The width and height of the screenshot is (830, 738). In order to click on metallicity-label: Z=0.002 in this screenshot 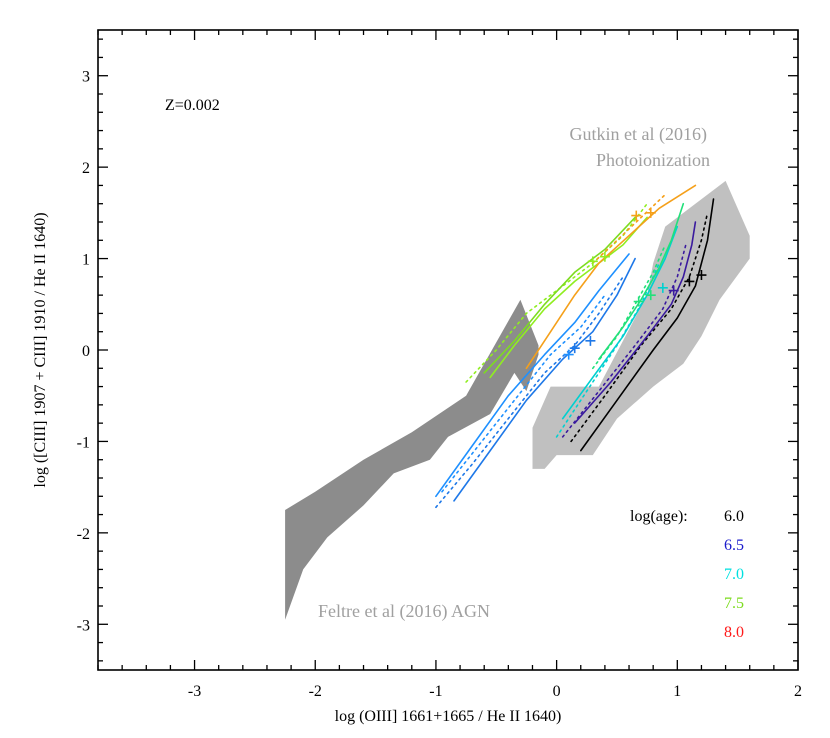, I will do `click(192, 105)`.